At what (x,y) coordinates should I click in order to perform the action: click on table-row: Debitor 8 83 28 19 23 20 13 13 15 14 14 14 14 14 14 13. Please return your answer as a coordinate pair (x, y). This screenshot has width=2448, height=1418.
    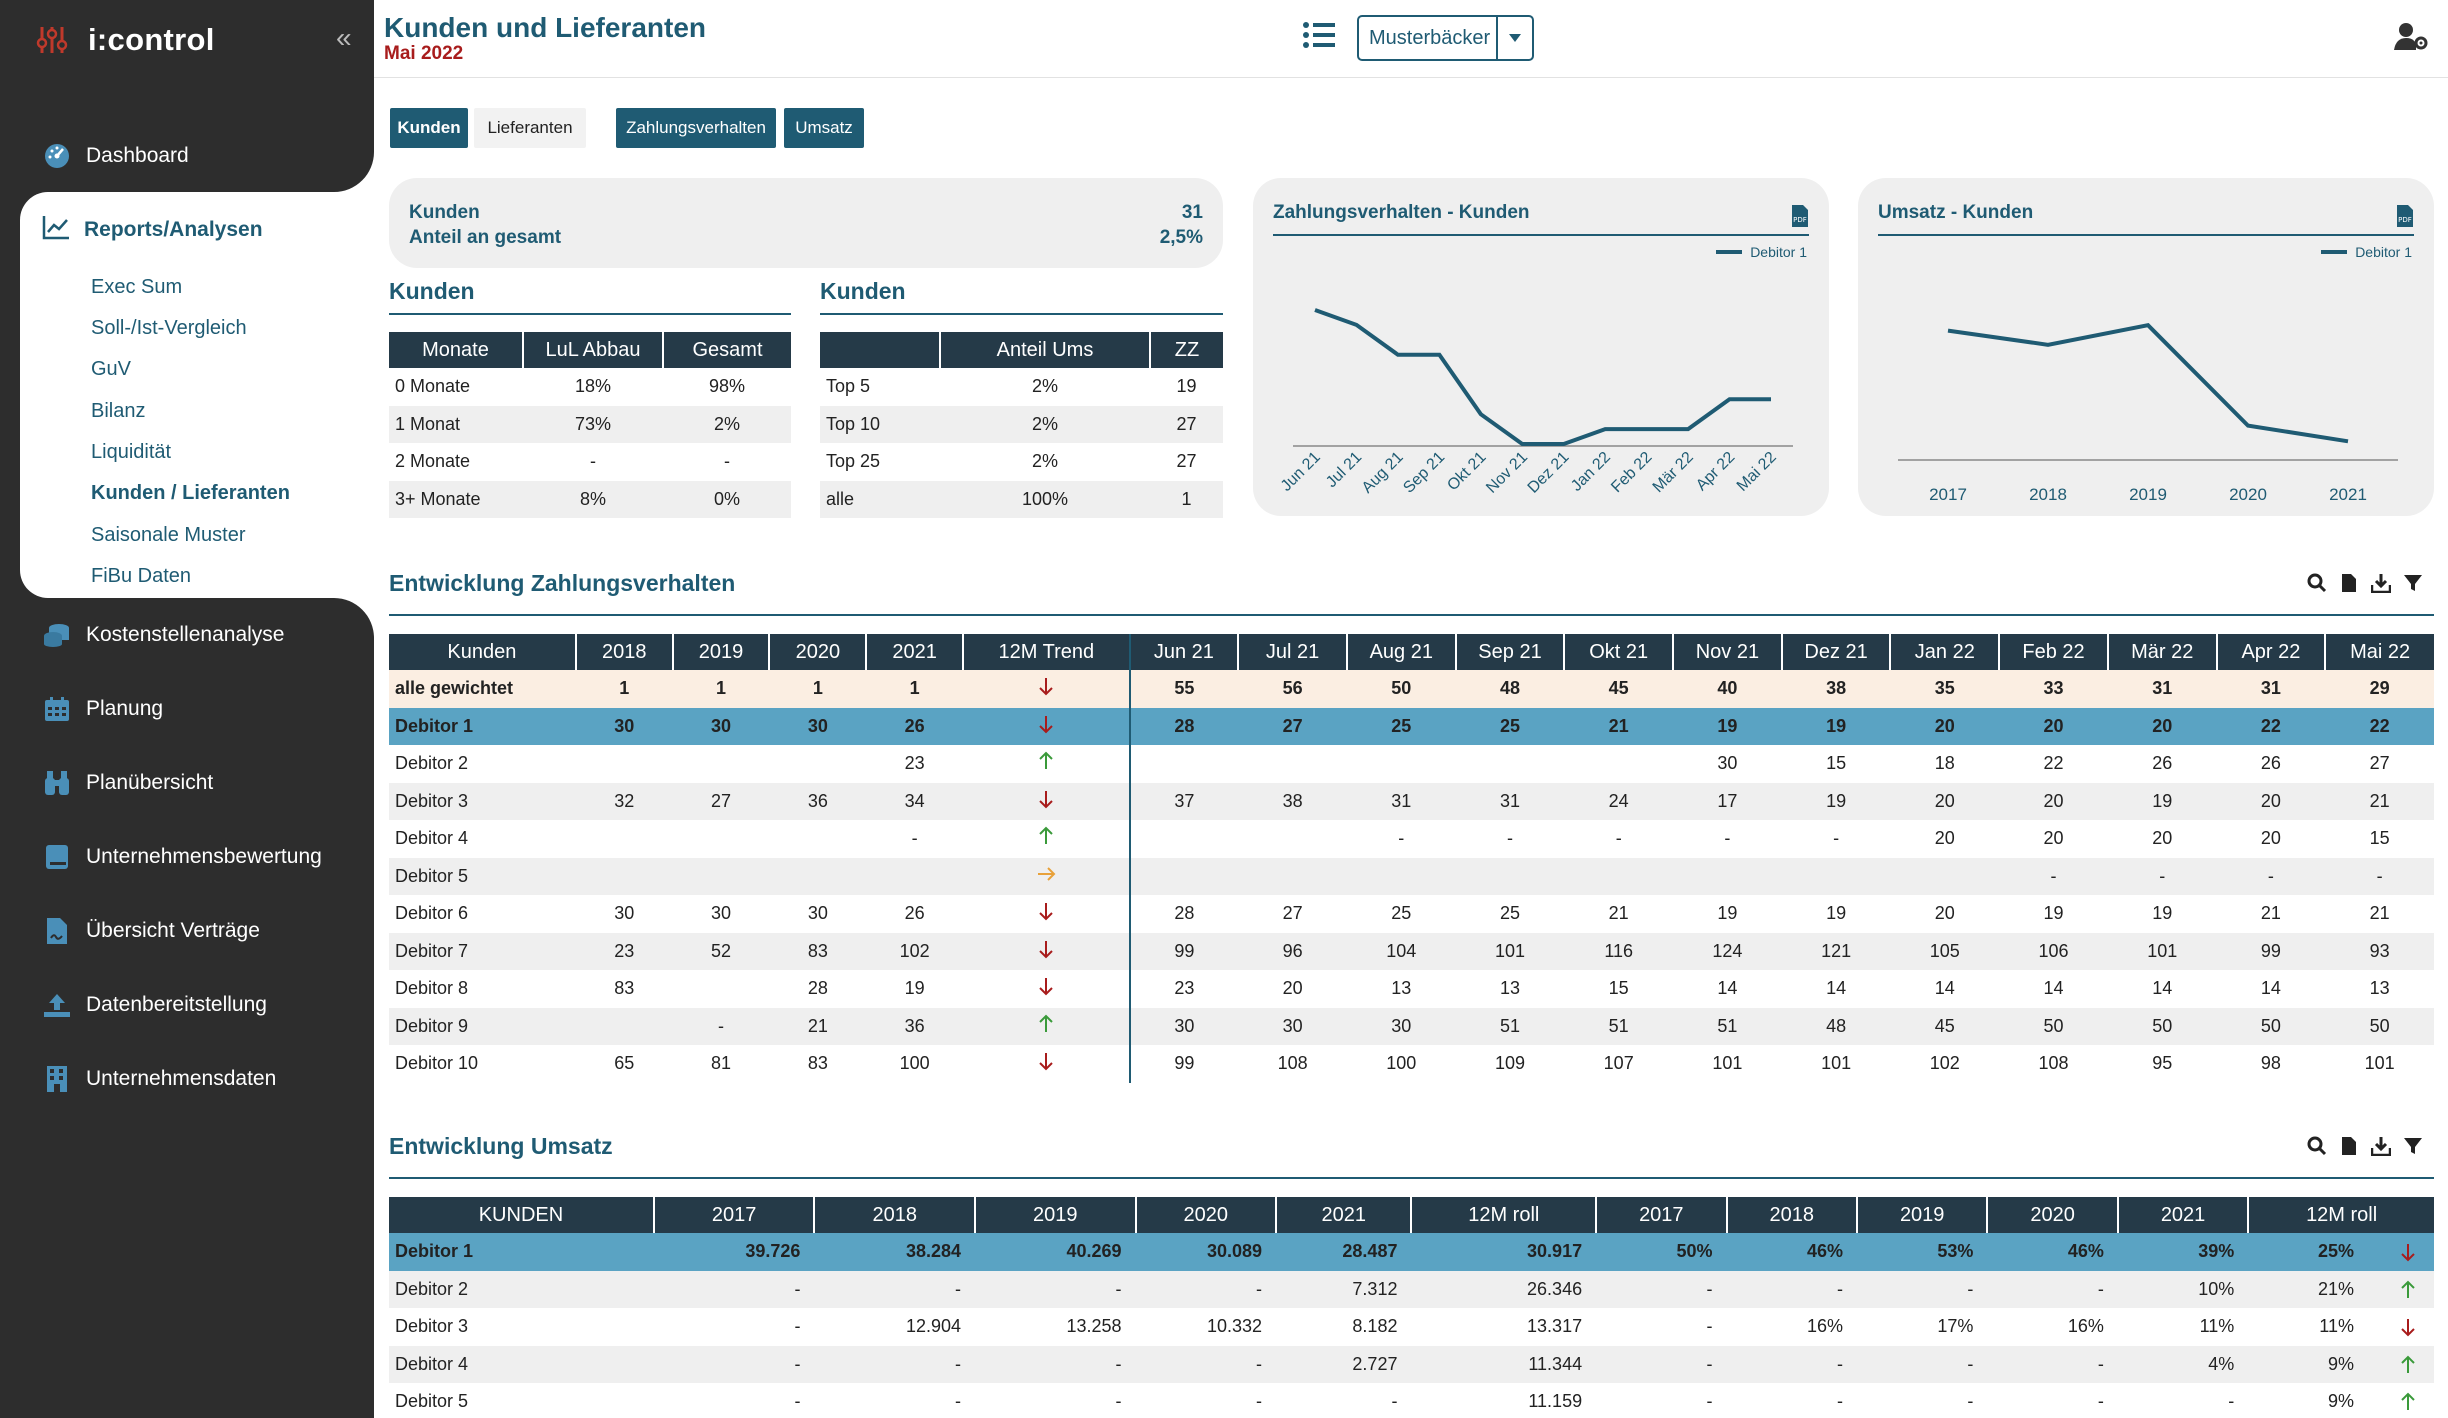
    Looking at the image, I should click on (1411, 989).